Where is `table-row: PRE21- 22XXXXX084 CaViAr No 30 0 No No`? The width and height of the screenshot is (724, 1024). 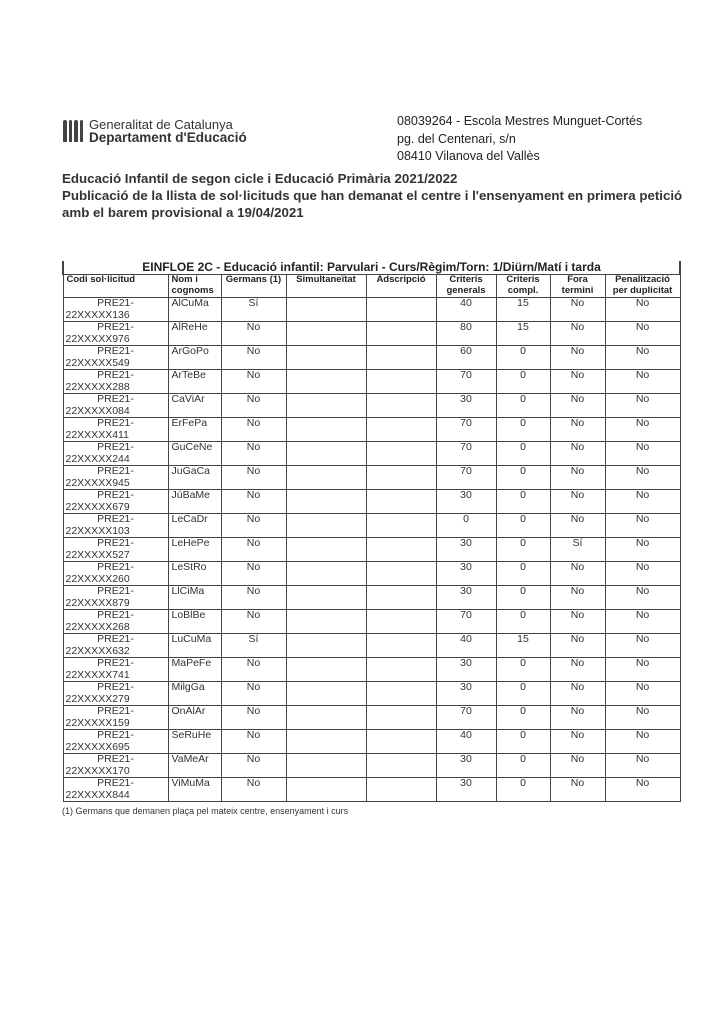 table-row: PRE21- 22XXXXX084 CaViAr No 30 0 No No is located at coordinates (371, 405).